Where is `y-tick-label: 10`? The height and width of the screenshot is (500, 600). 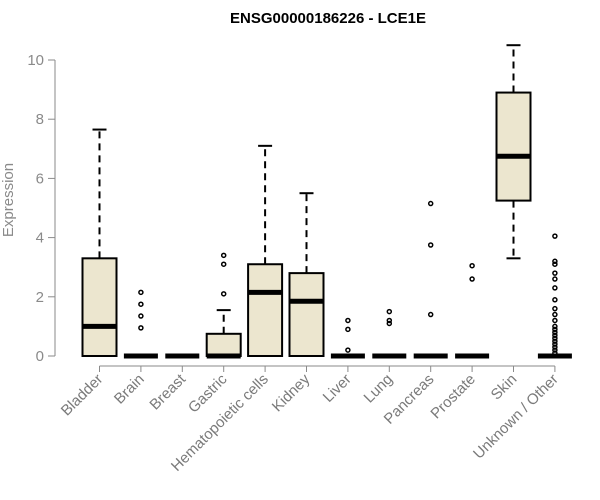 y-tick-label: 10 is located at coordinates (35, 60).